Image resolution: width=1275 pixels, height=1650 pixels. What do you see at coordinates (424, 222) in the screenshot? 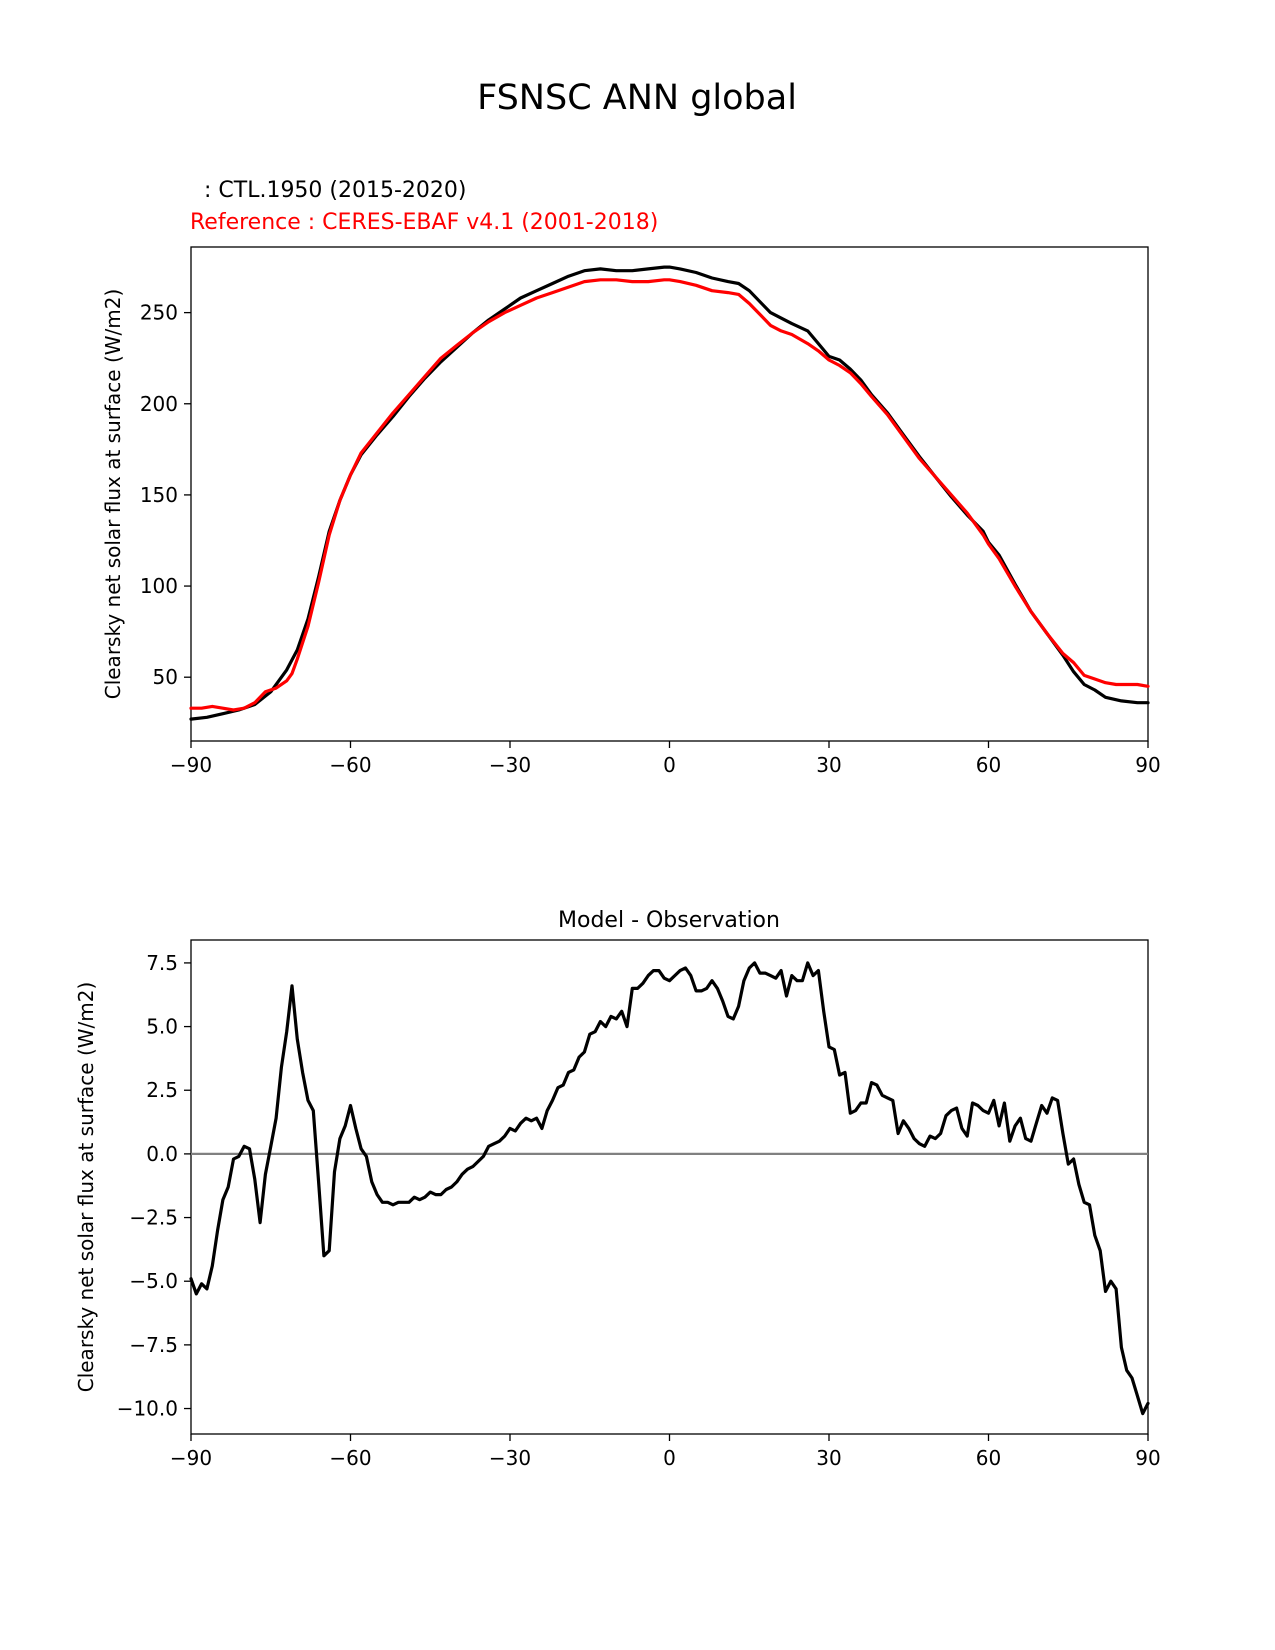
I see `reference-subtitle: Reference : CERES-EBAF v4.1 (2001-2018)` at bounding box center [424, 222].